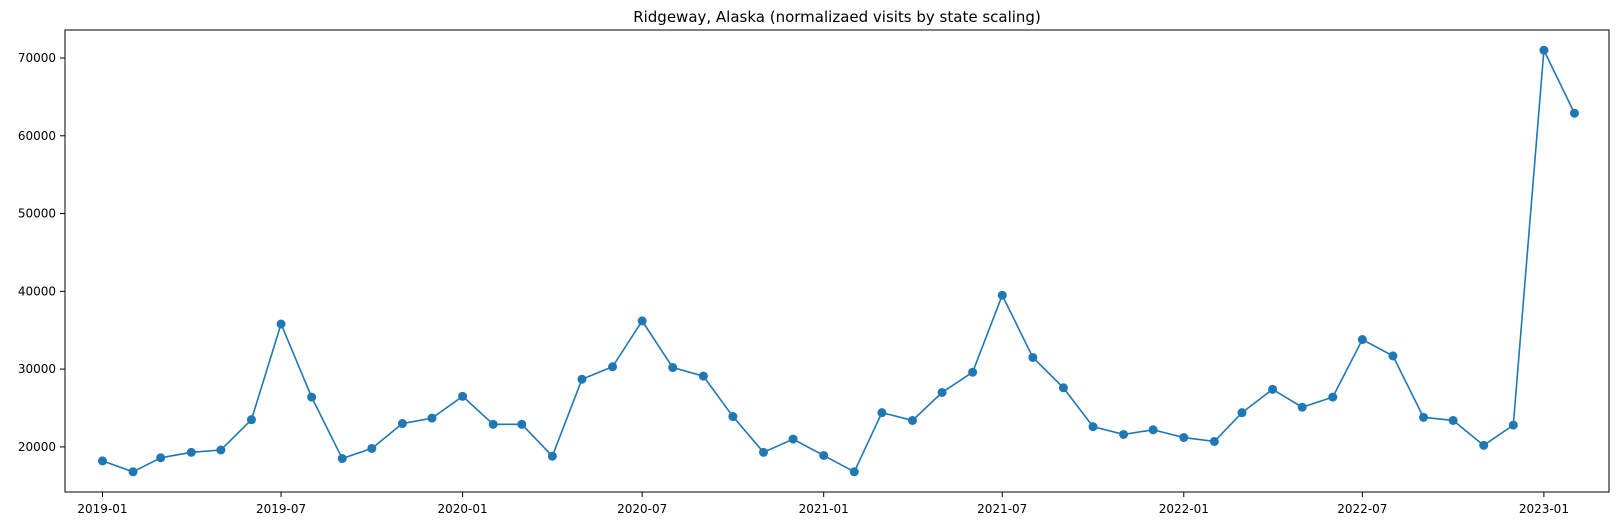 Image resolution: width=1624 pixels, height=526 pixels. What do you see at coordinates (37, 369) in the screenshot?
I see `y-tick-label: 30000` at bounding box center [37, 369].